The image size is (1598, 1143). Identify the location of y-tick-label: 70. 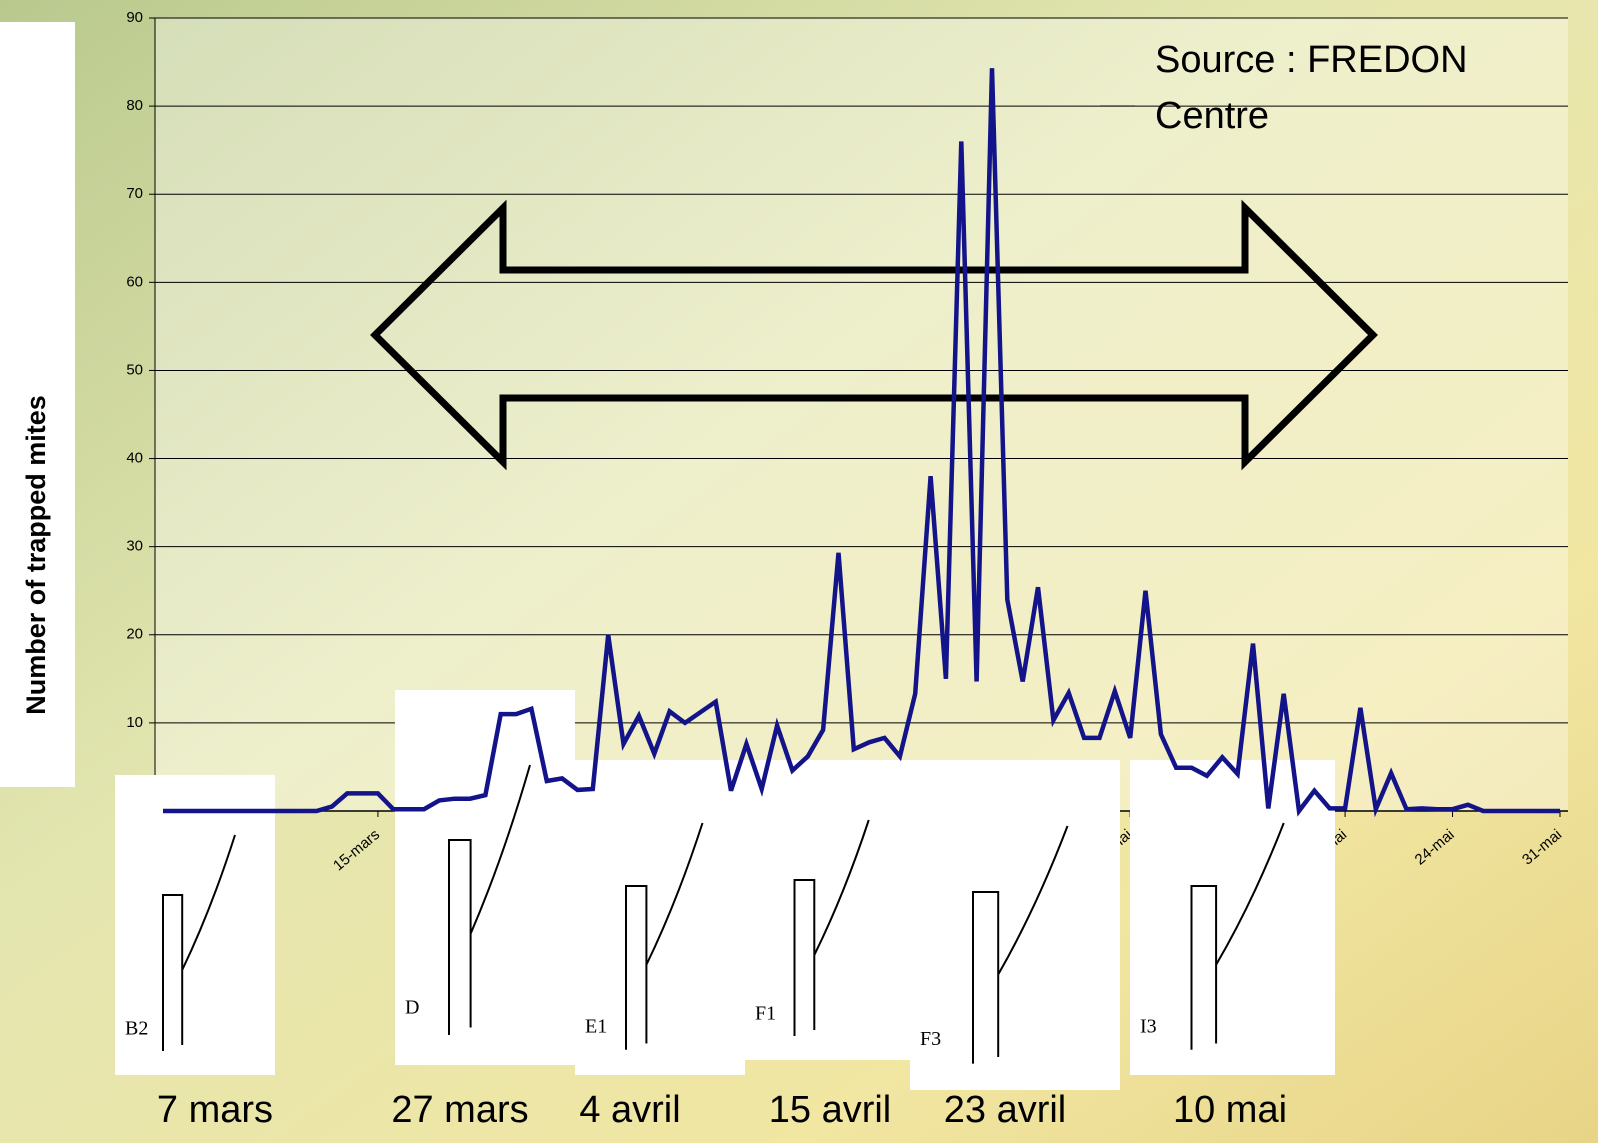
(134, 193).